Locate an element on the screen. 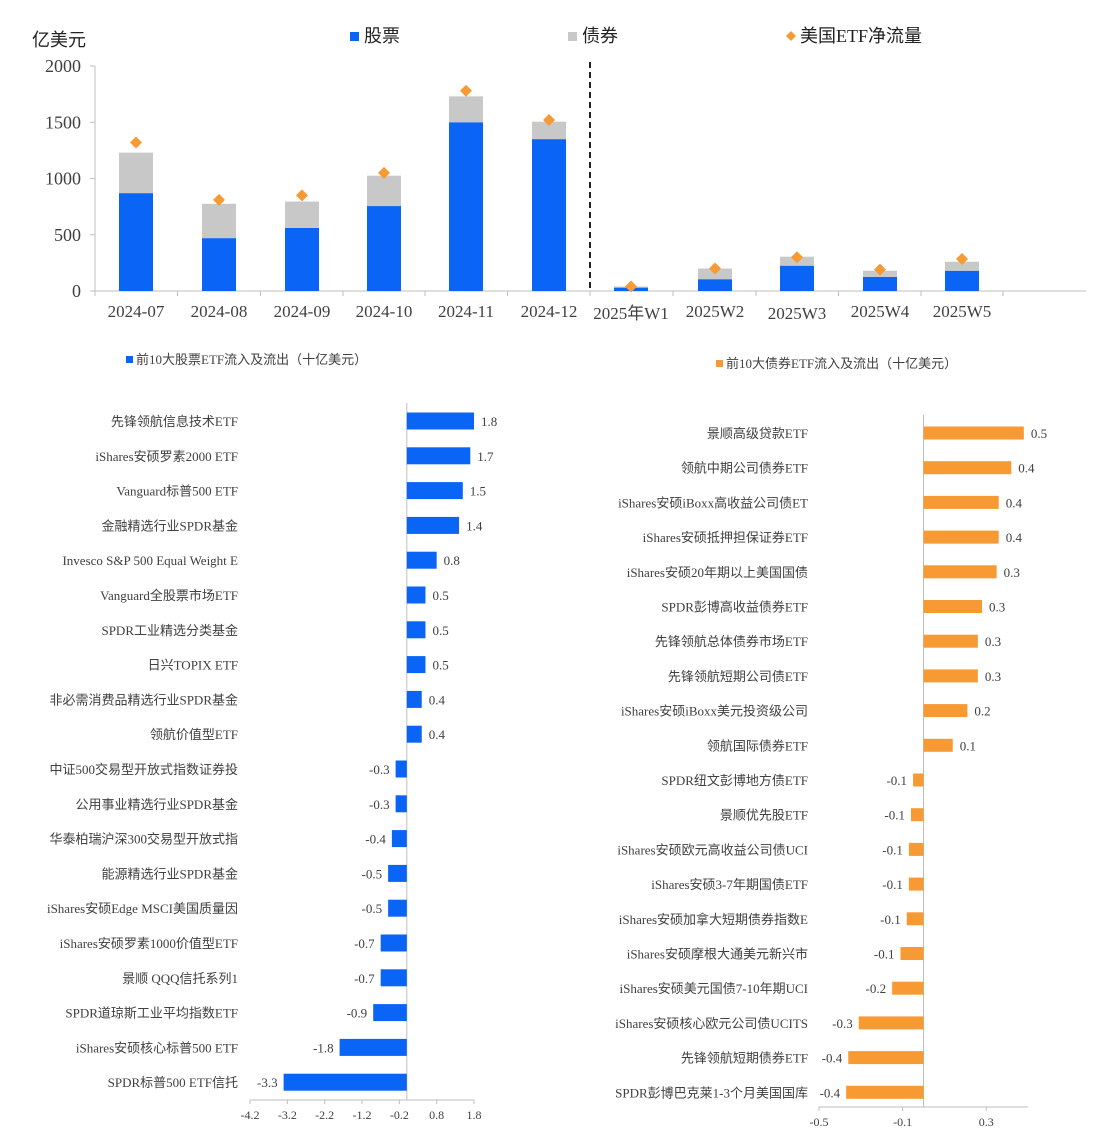 This screenshot has width=1098, height=1137. category-label: SPDR标普500 ETF信托 is located at coordinates (173, 1082).